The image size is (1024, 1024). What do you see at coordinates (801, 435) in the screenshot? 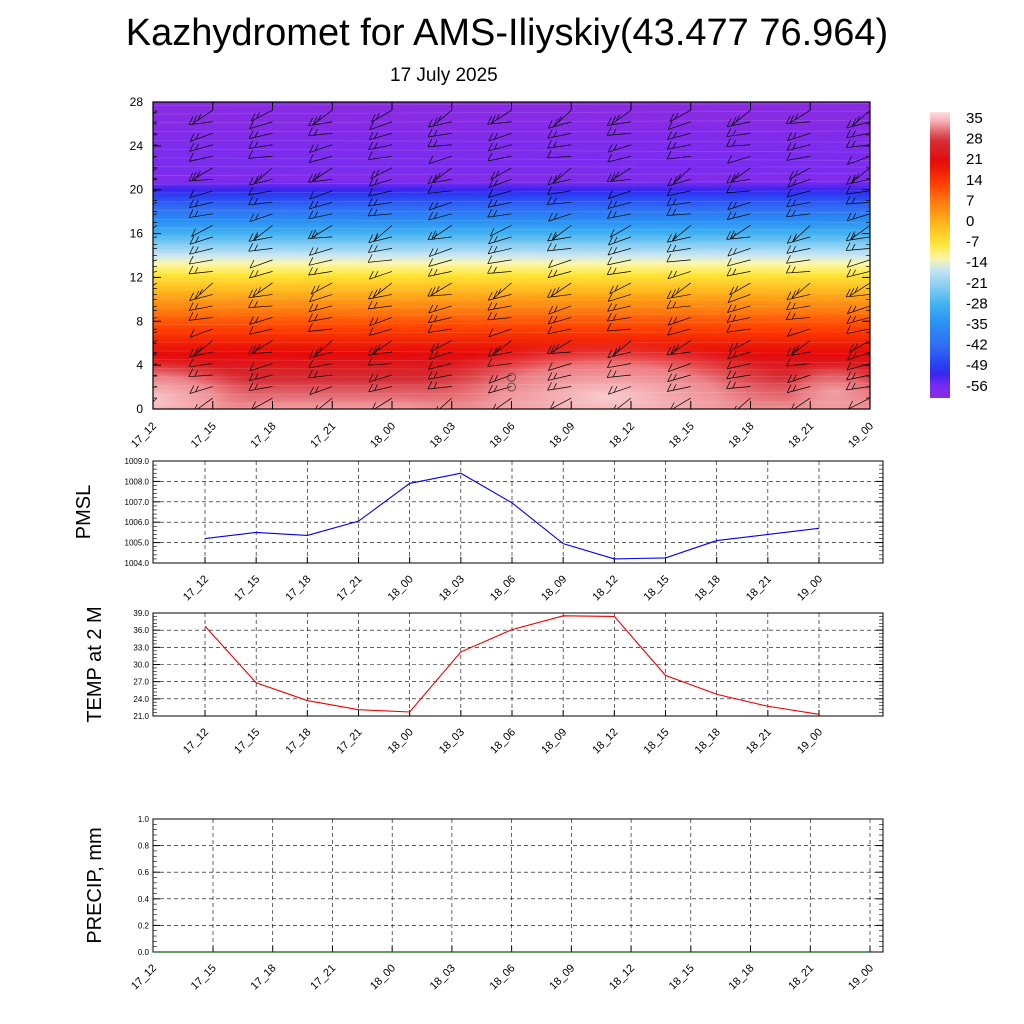
I see `x-tick-label: 18_21` at bounding box center [801, 435].